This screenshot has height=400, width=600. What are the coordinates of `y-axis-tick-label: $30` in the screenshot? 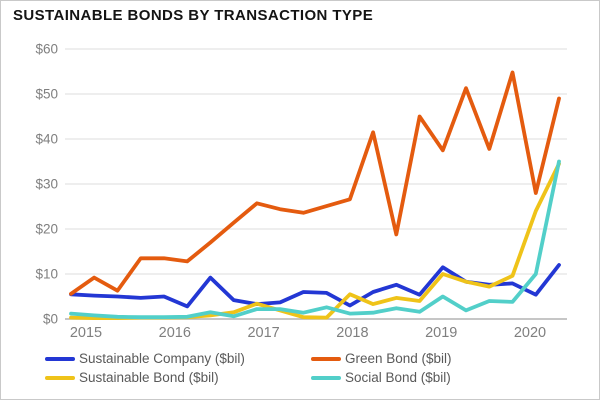 It's located at (46, 184).